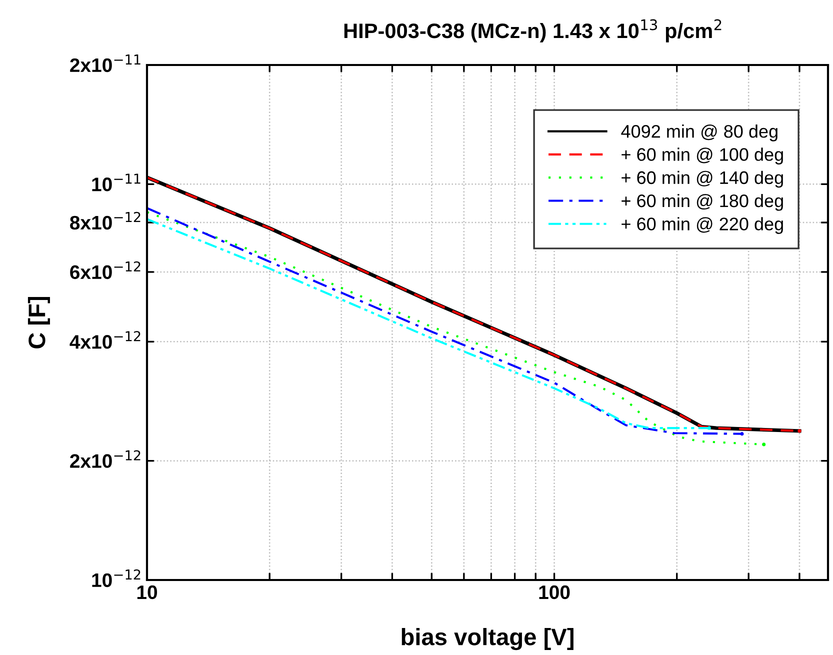 The width and height of the screenshot is (833, 655). Describe the element at coordinates (702, 225) in the screenshot. I see `legend-label: + 60 min @ 220 deg` at that location.